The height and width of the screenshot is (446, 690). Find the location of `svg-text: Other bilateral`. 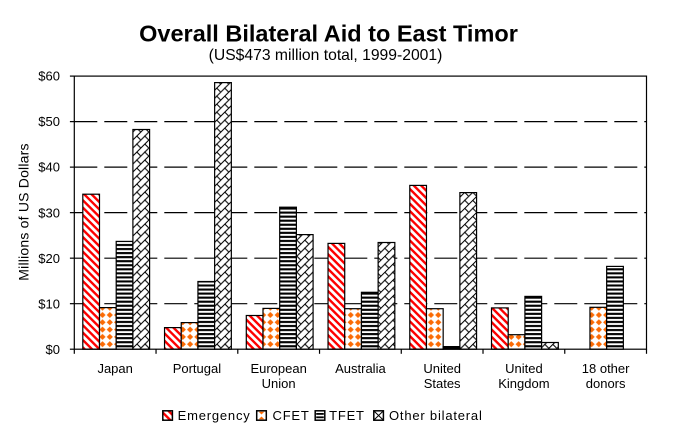

svg-text: Other bilateral is located at coordinates (436, 415).